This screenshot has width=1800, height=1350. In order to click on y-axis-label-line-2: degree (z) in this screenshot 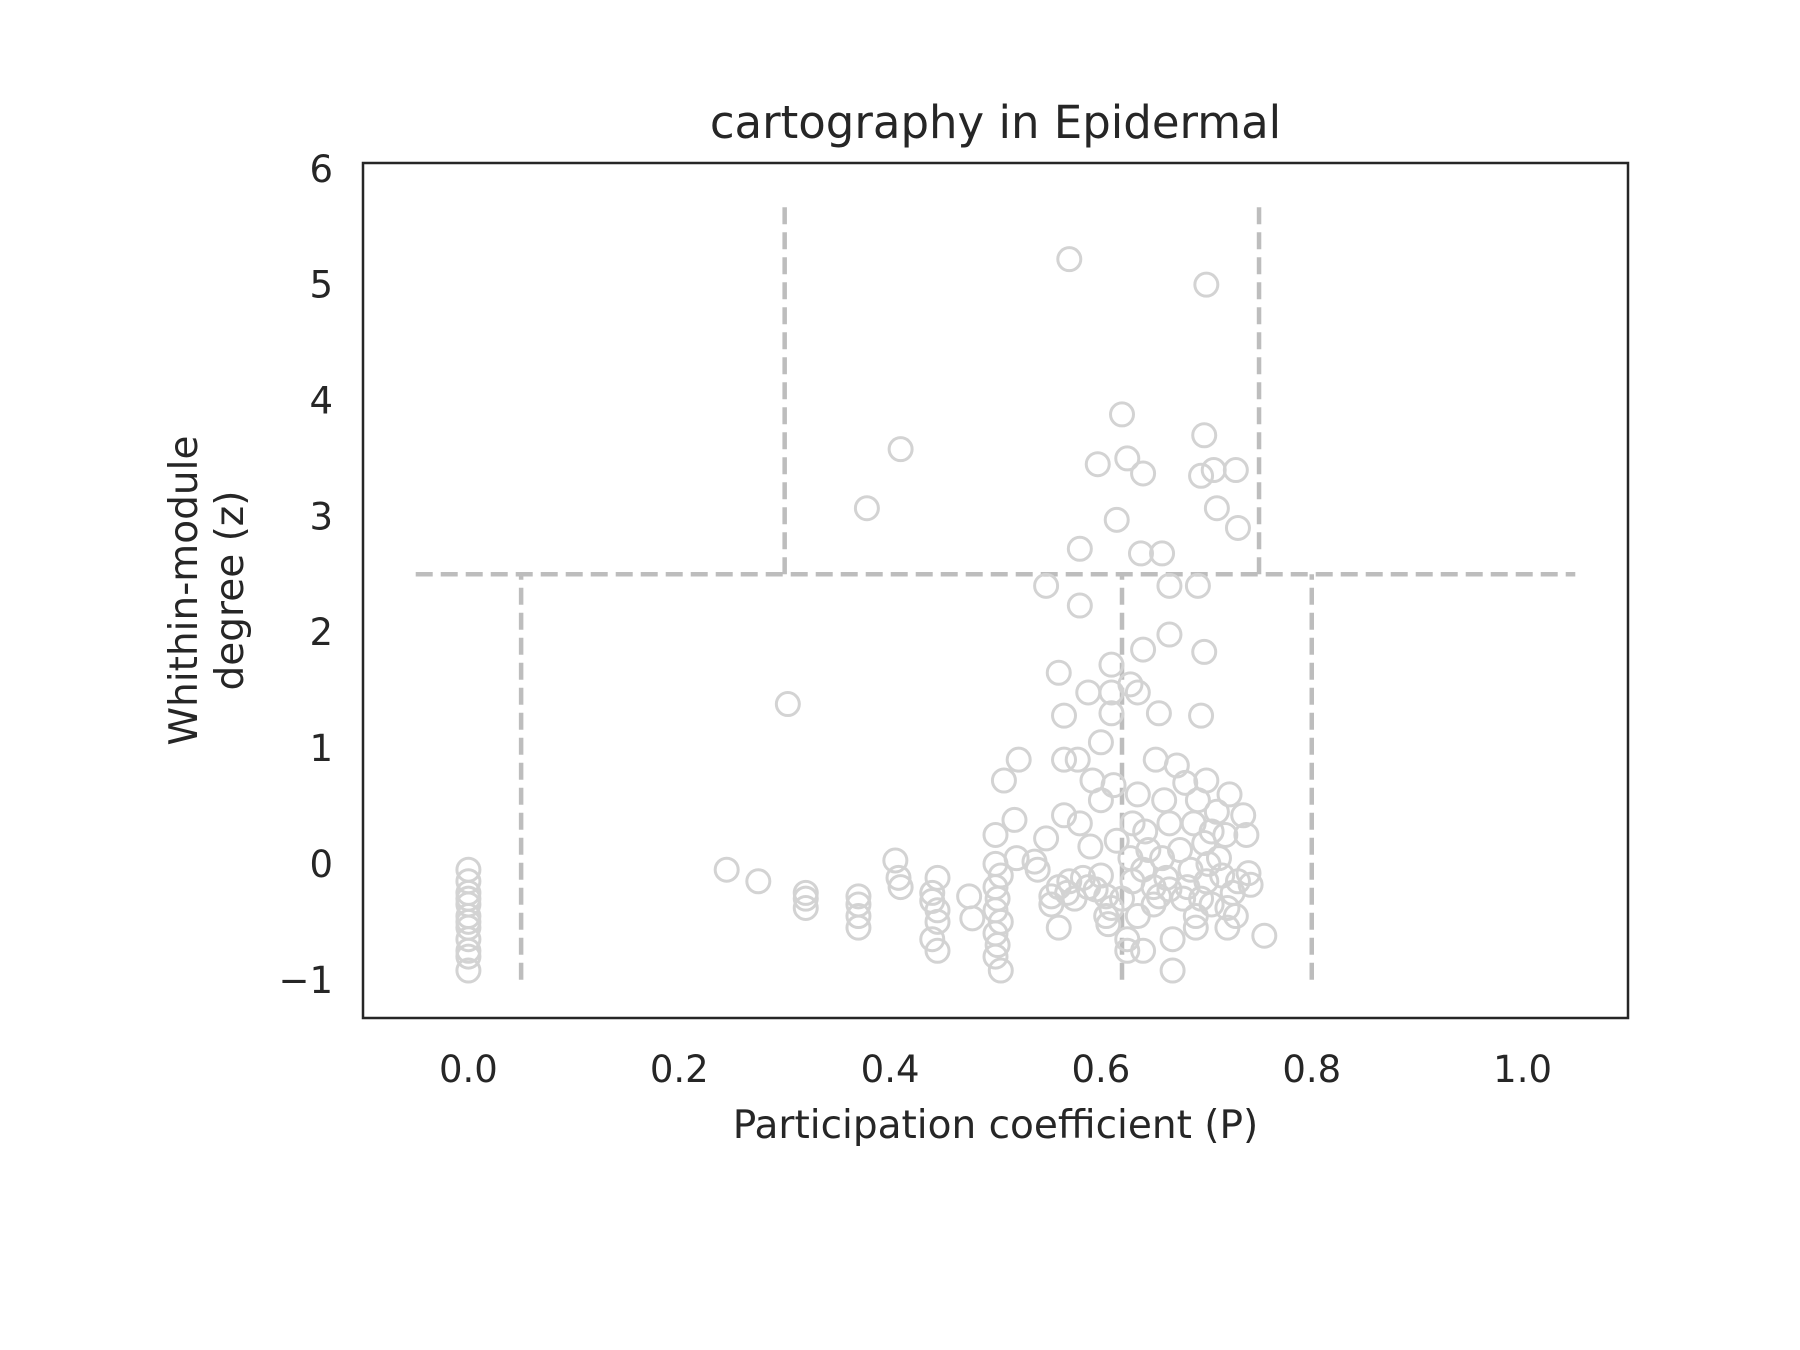, I will do `click(230, 591)`.